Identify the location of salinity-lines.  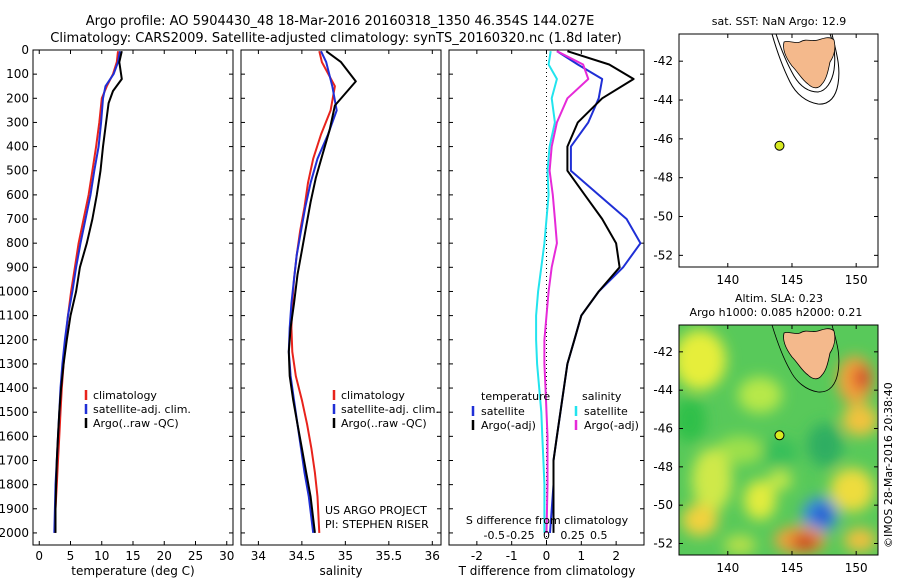
(322, 292).